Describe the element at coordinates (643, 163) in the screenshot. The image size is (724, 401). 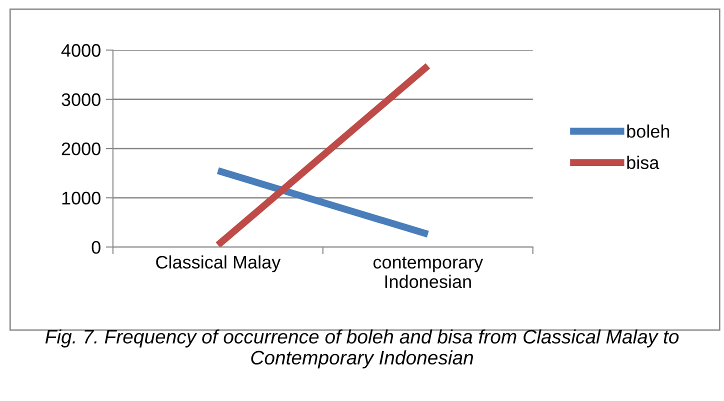
I see `legend-label: bisa` at that location.